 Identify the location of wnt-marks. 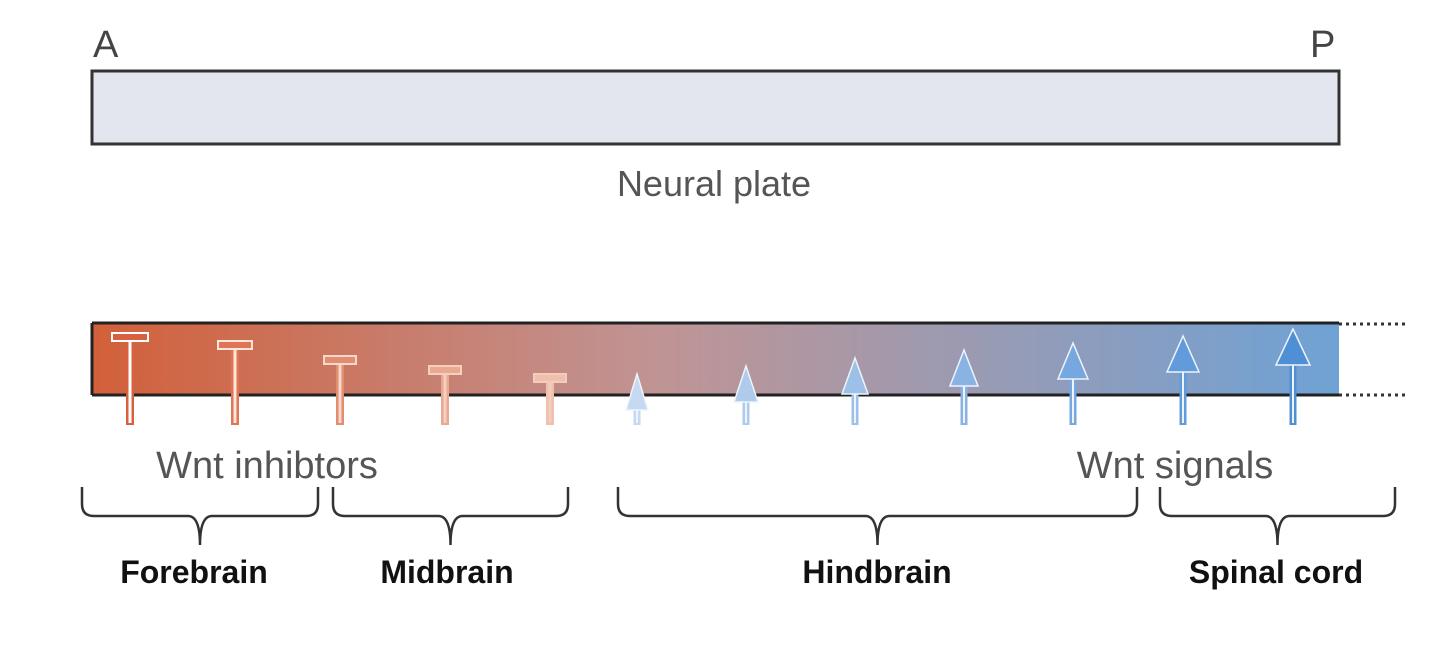
(968, 376).